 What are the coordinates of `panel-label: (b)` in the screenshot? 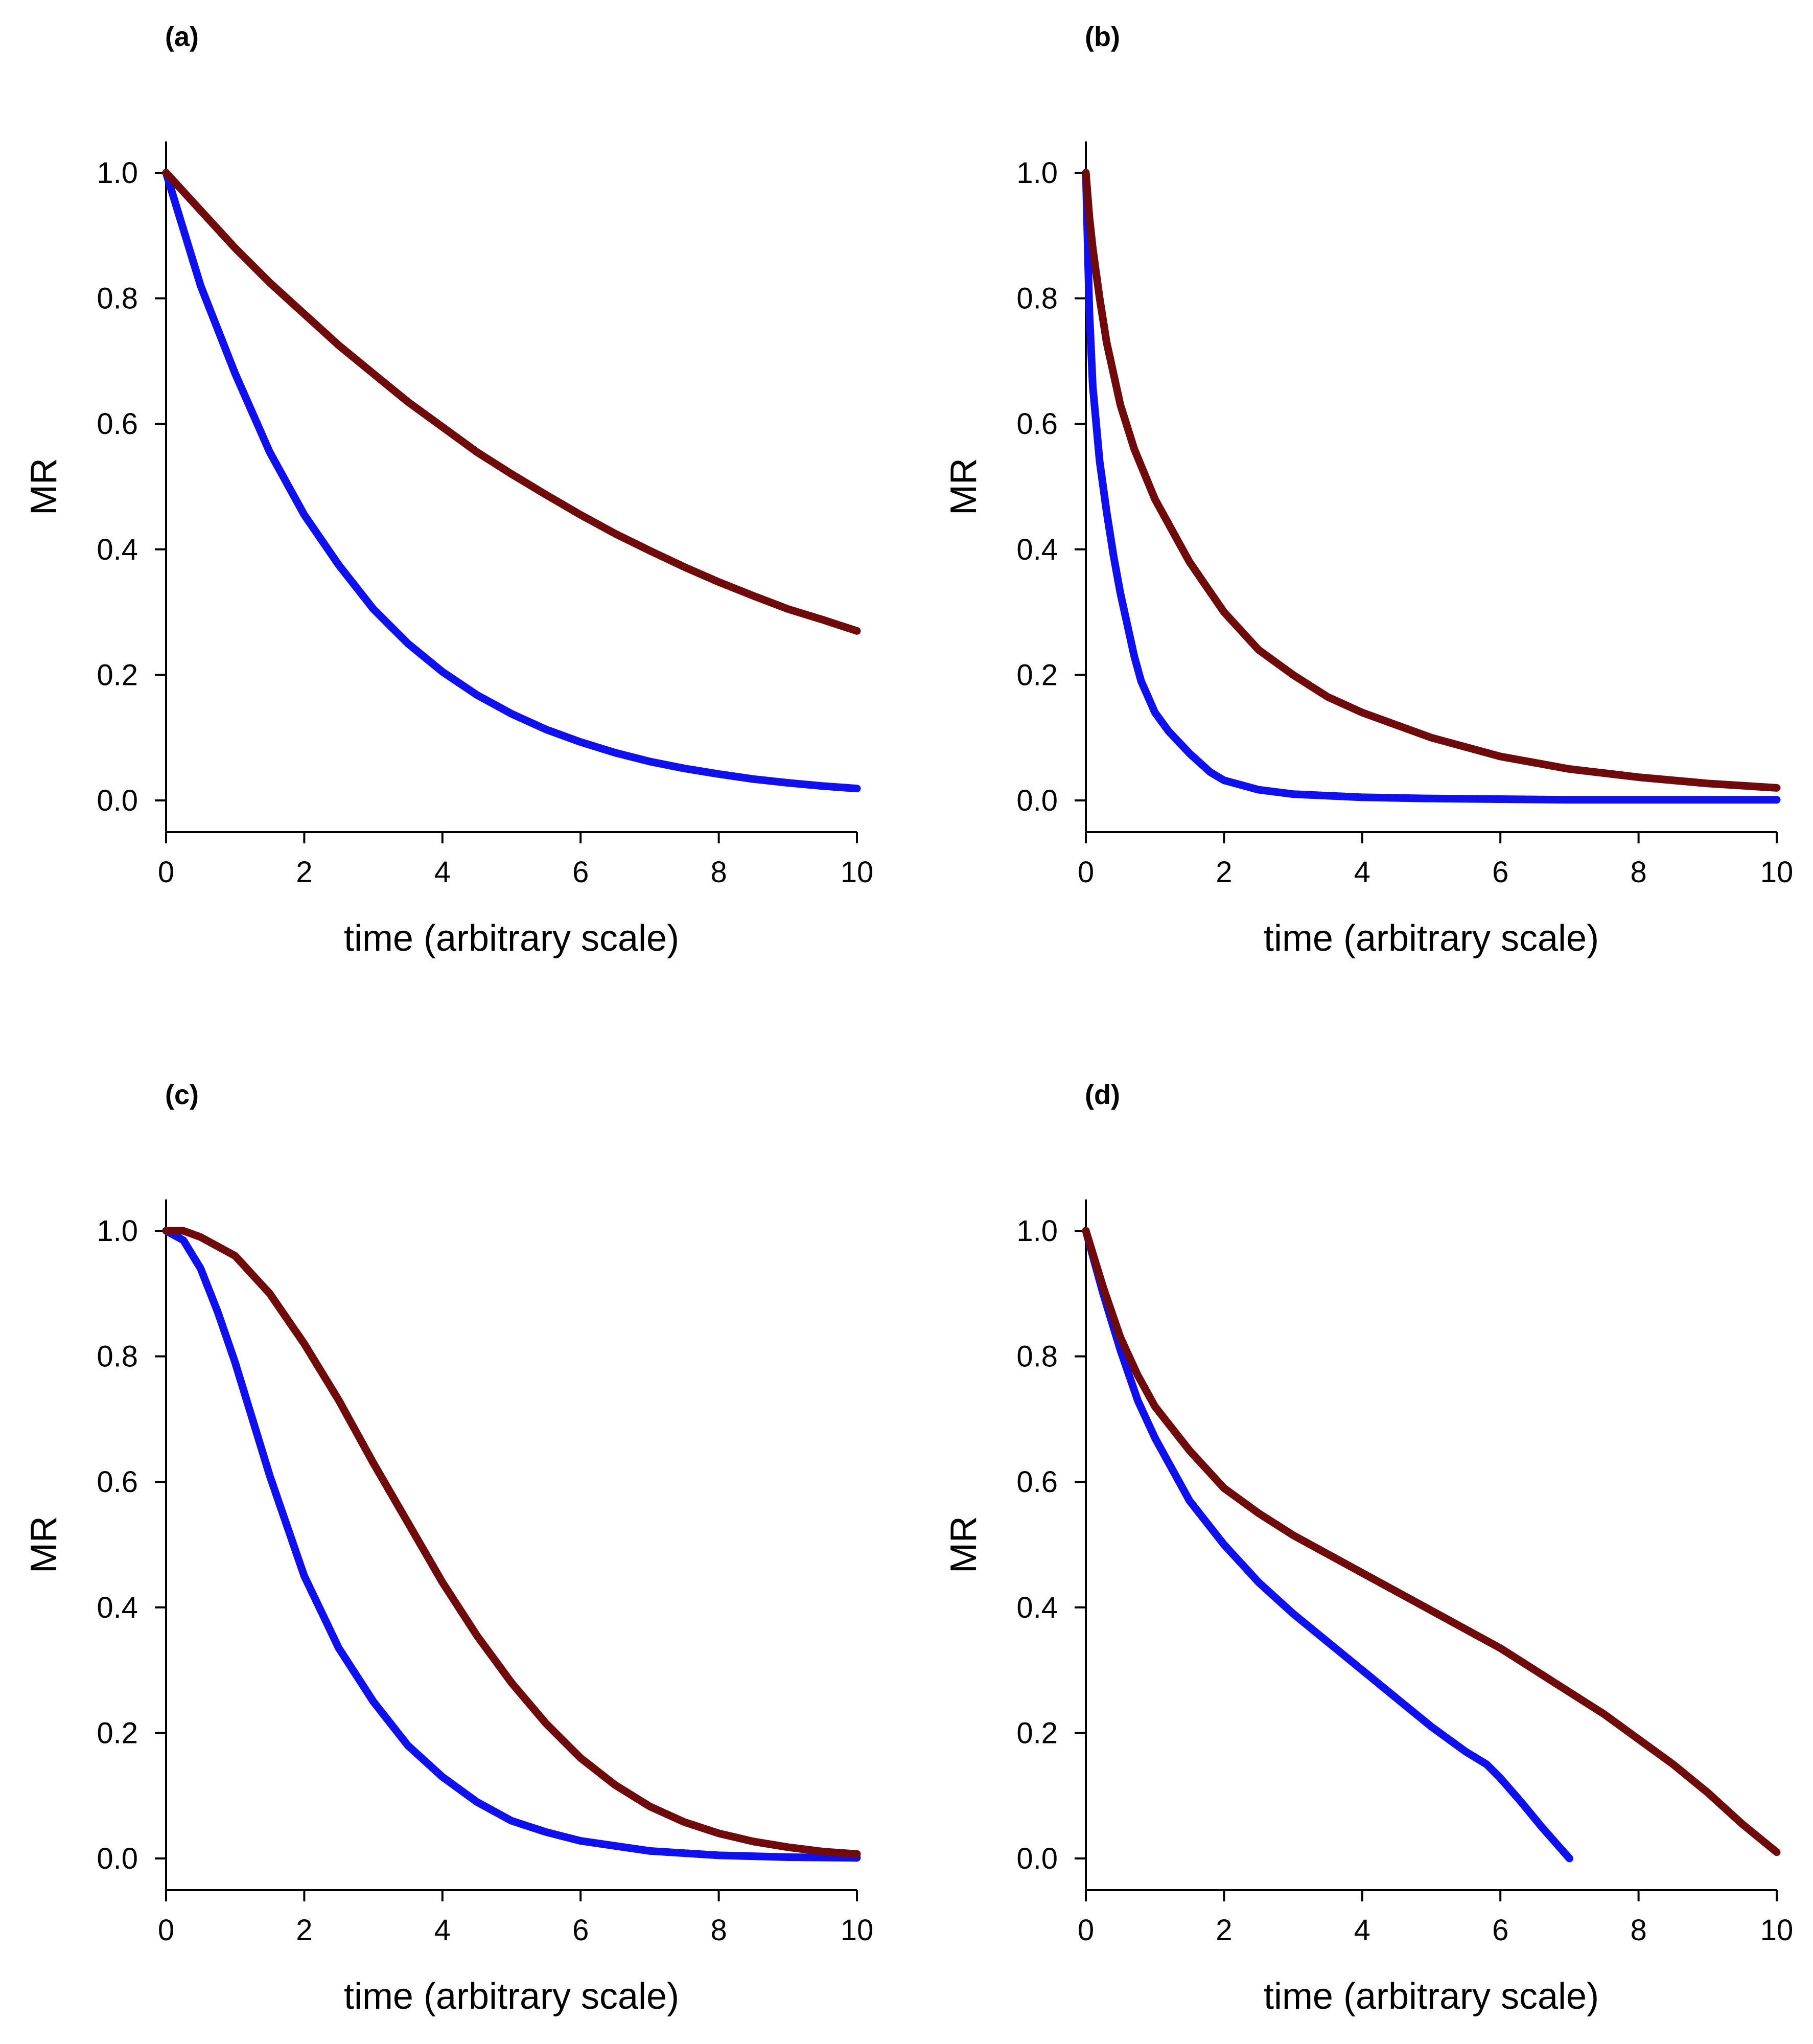 It's located at (1102, 36).